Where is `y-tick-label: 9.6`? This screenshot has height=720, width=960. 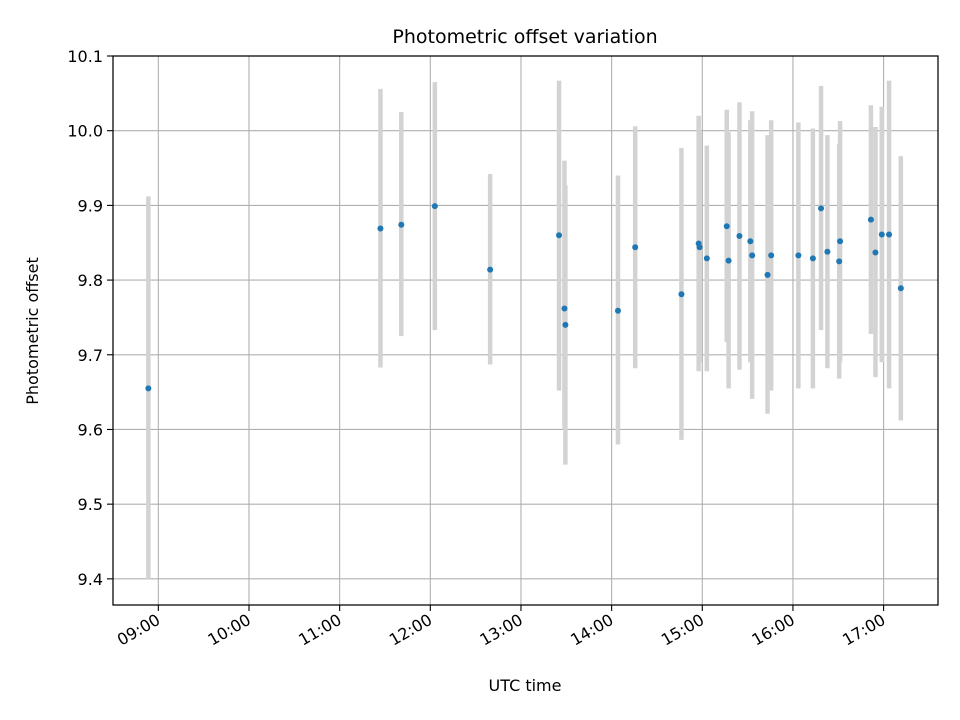
y-tick-label: 9.6 is located at coordinates (90, 429).